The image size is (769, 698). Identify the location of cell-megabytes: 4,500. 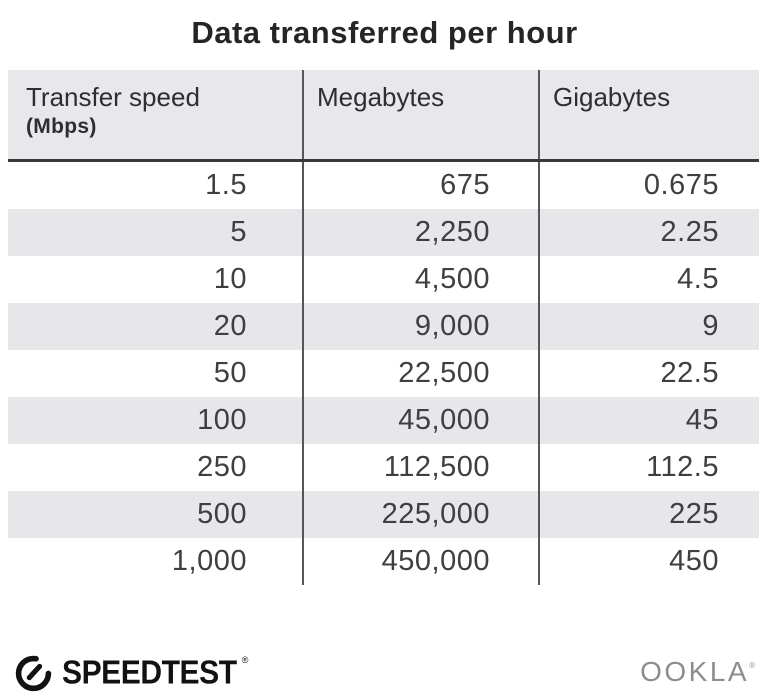
(420, 279).